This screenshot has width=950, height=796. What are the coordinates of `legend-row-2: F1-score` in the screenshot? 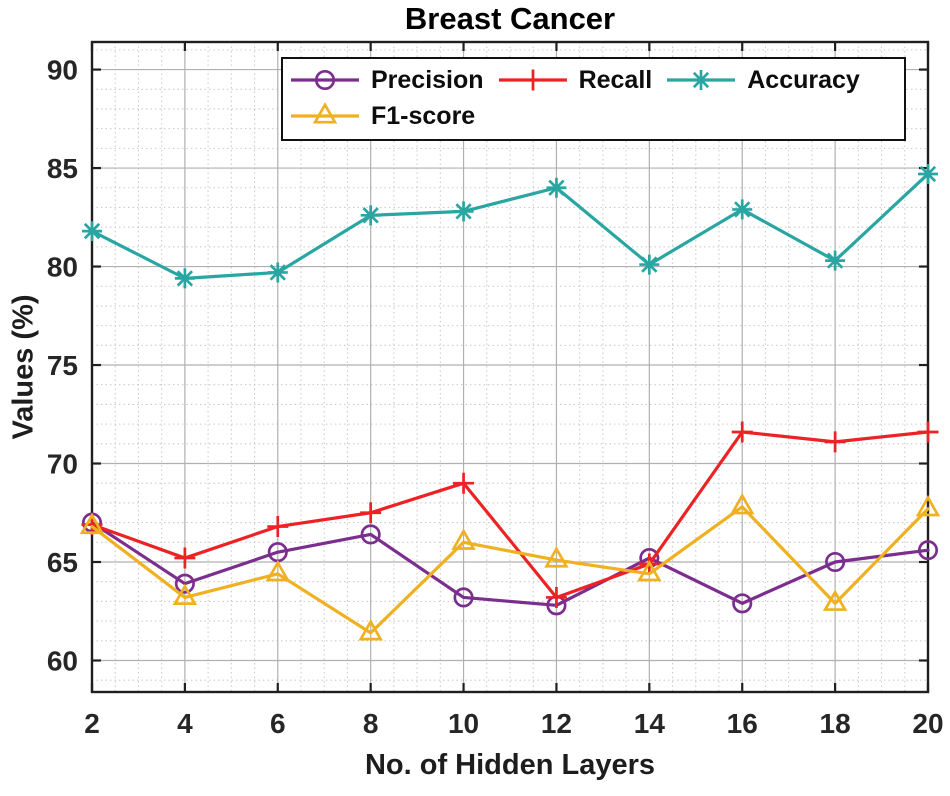 It's located at (592, 116).